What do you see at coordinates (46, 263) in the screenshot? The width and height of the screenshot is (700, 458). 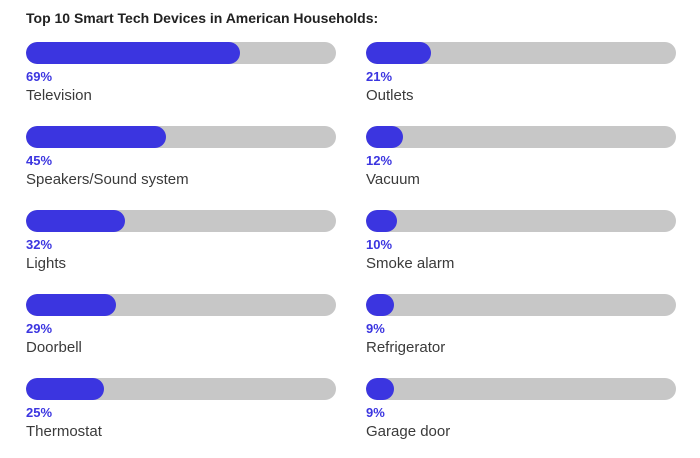 I see `category-label: Lights` at bounding box center [46, 263].